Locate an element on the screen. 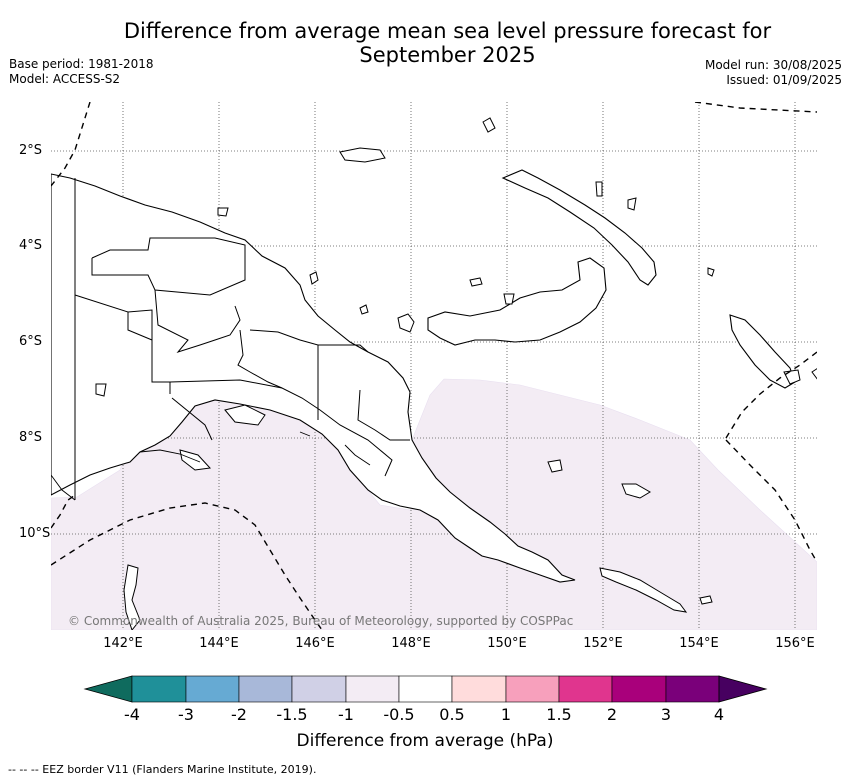  meta-right: Model run: 30/08/2025 Issued: 01/09/2025 is located at coordinates (773, 73).